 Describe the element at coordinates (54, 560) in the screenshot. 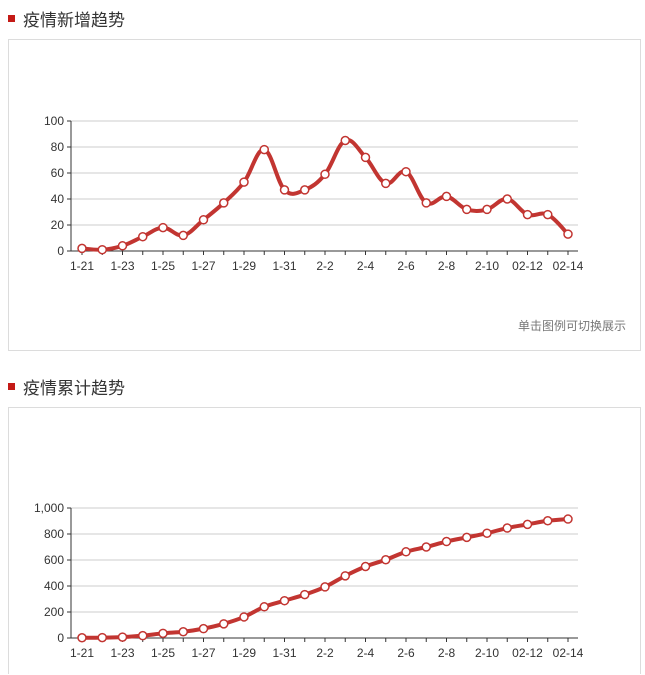

I see `y-tick-label: 600` at that location.